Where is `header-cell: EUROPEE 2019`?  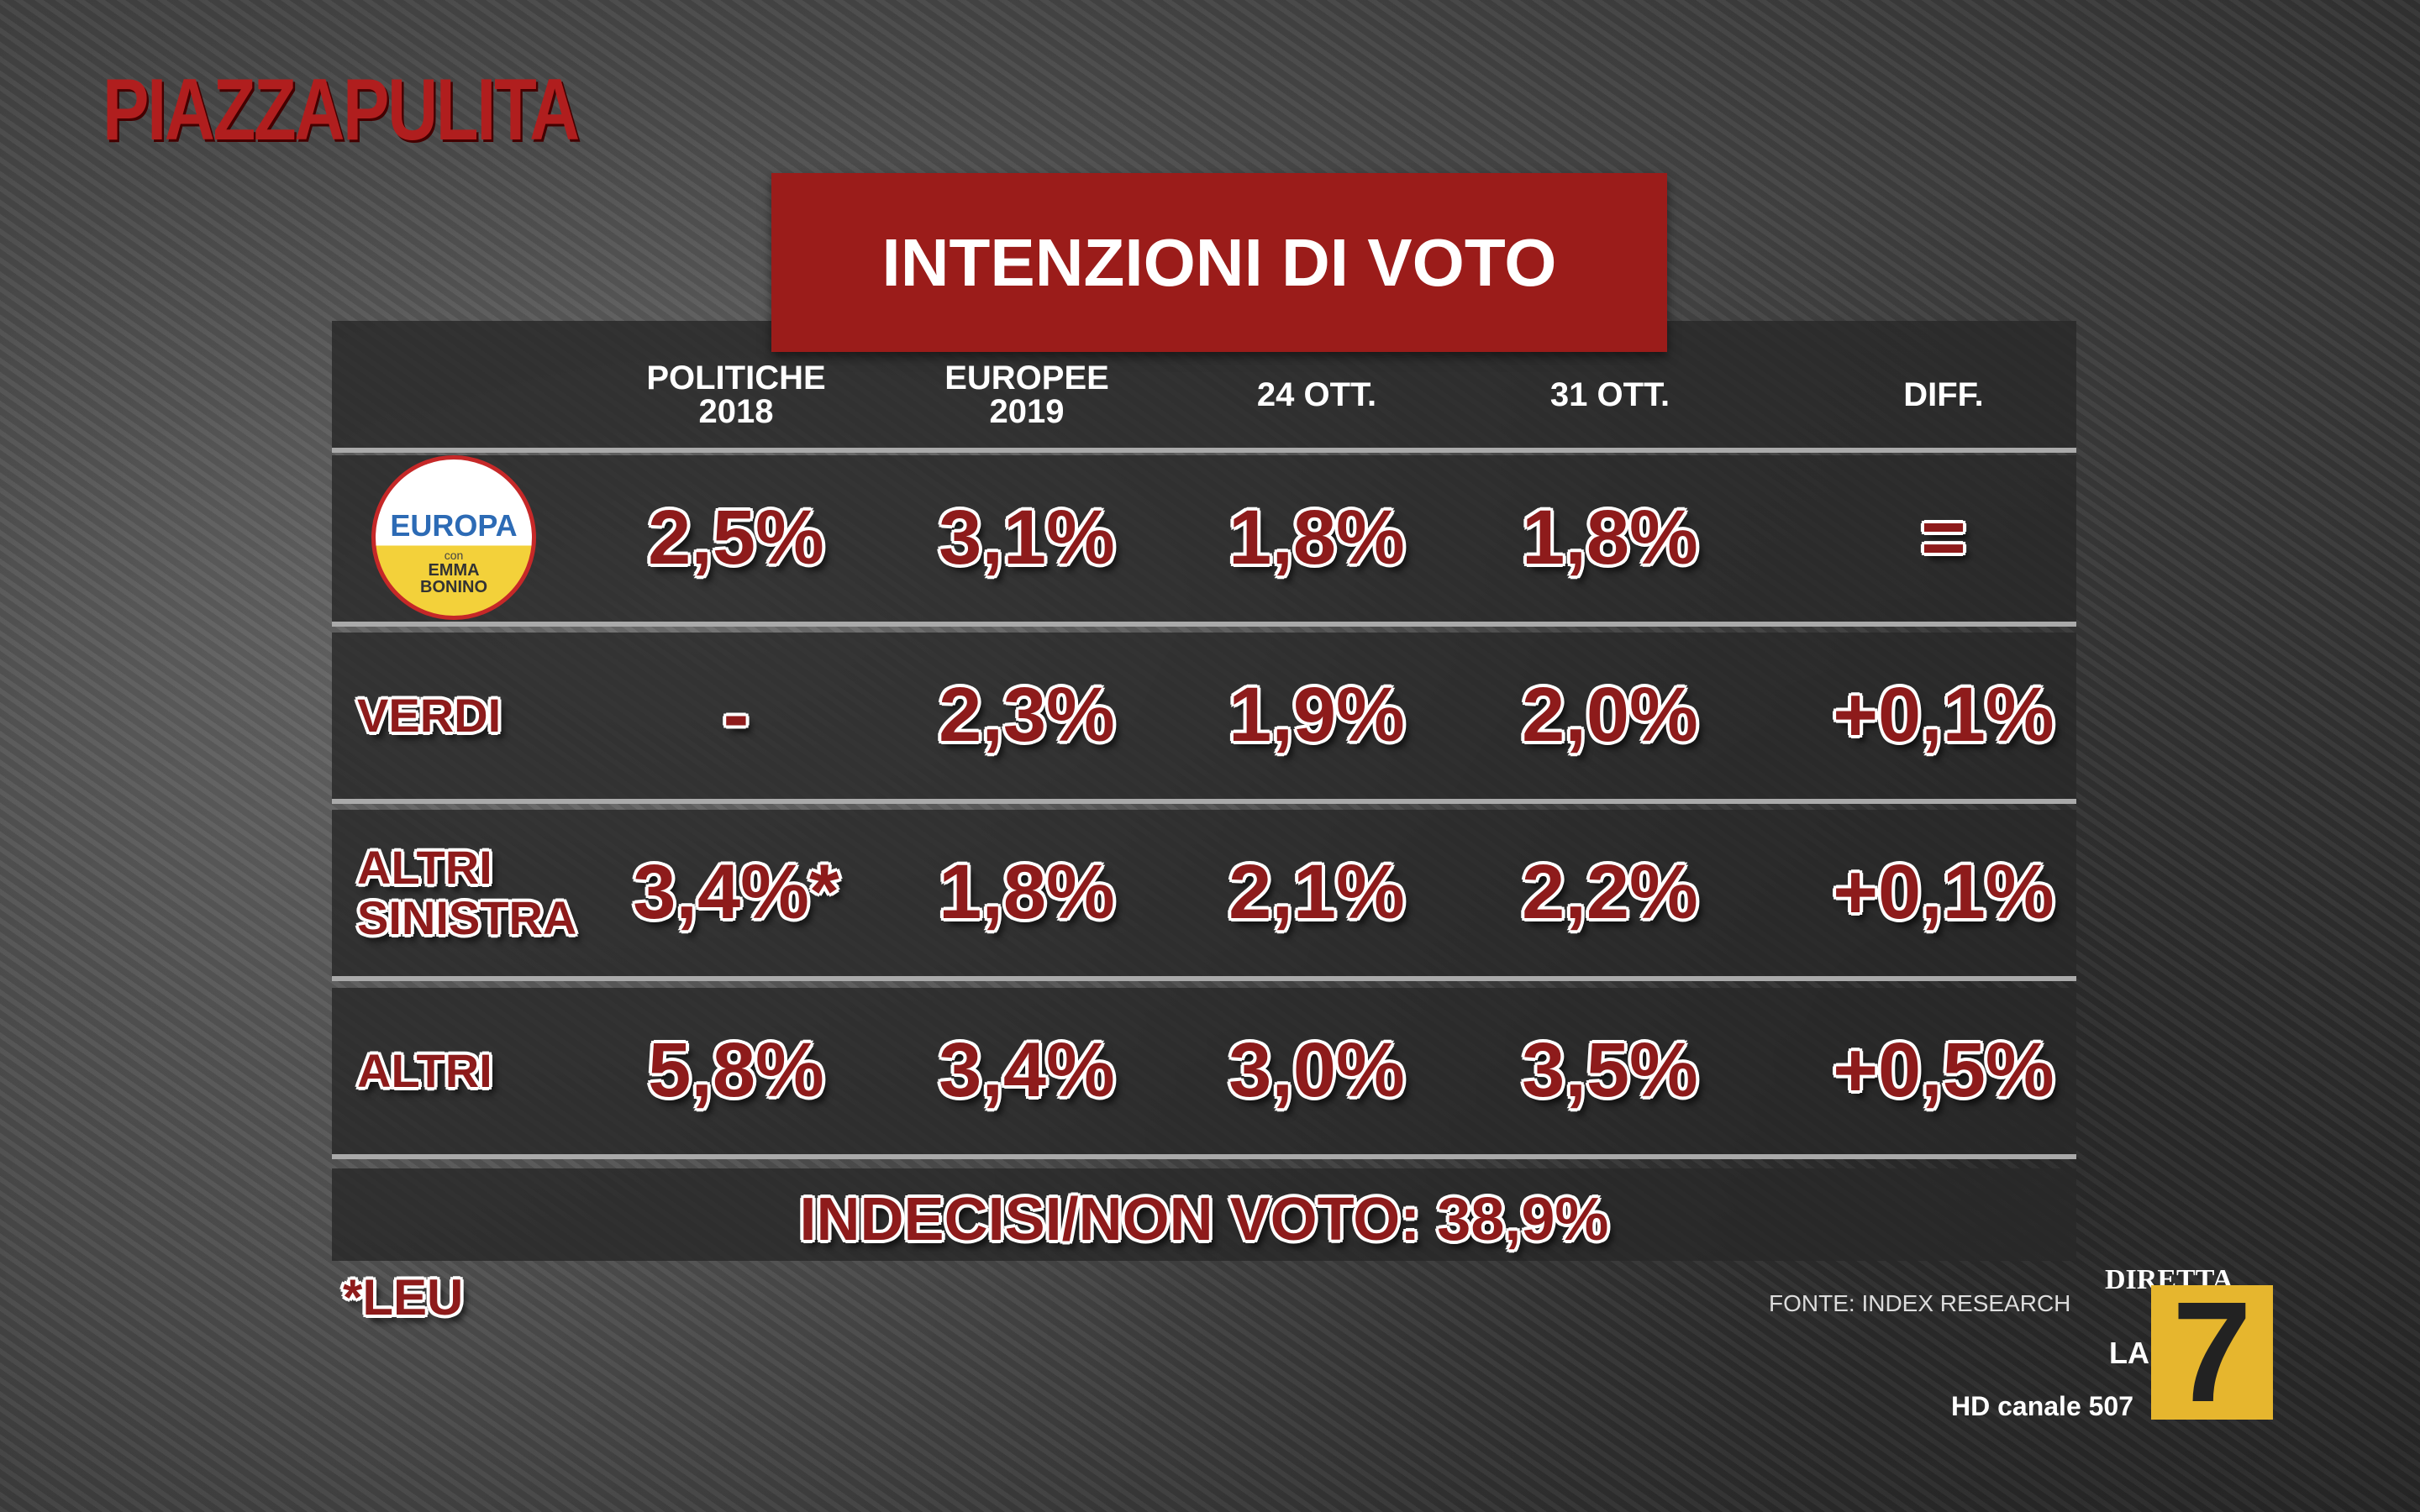 header-cell: EUROPEE 2019 is located at coordinates (1026, 394).